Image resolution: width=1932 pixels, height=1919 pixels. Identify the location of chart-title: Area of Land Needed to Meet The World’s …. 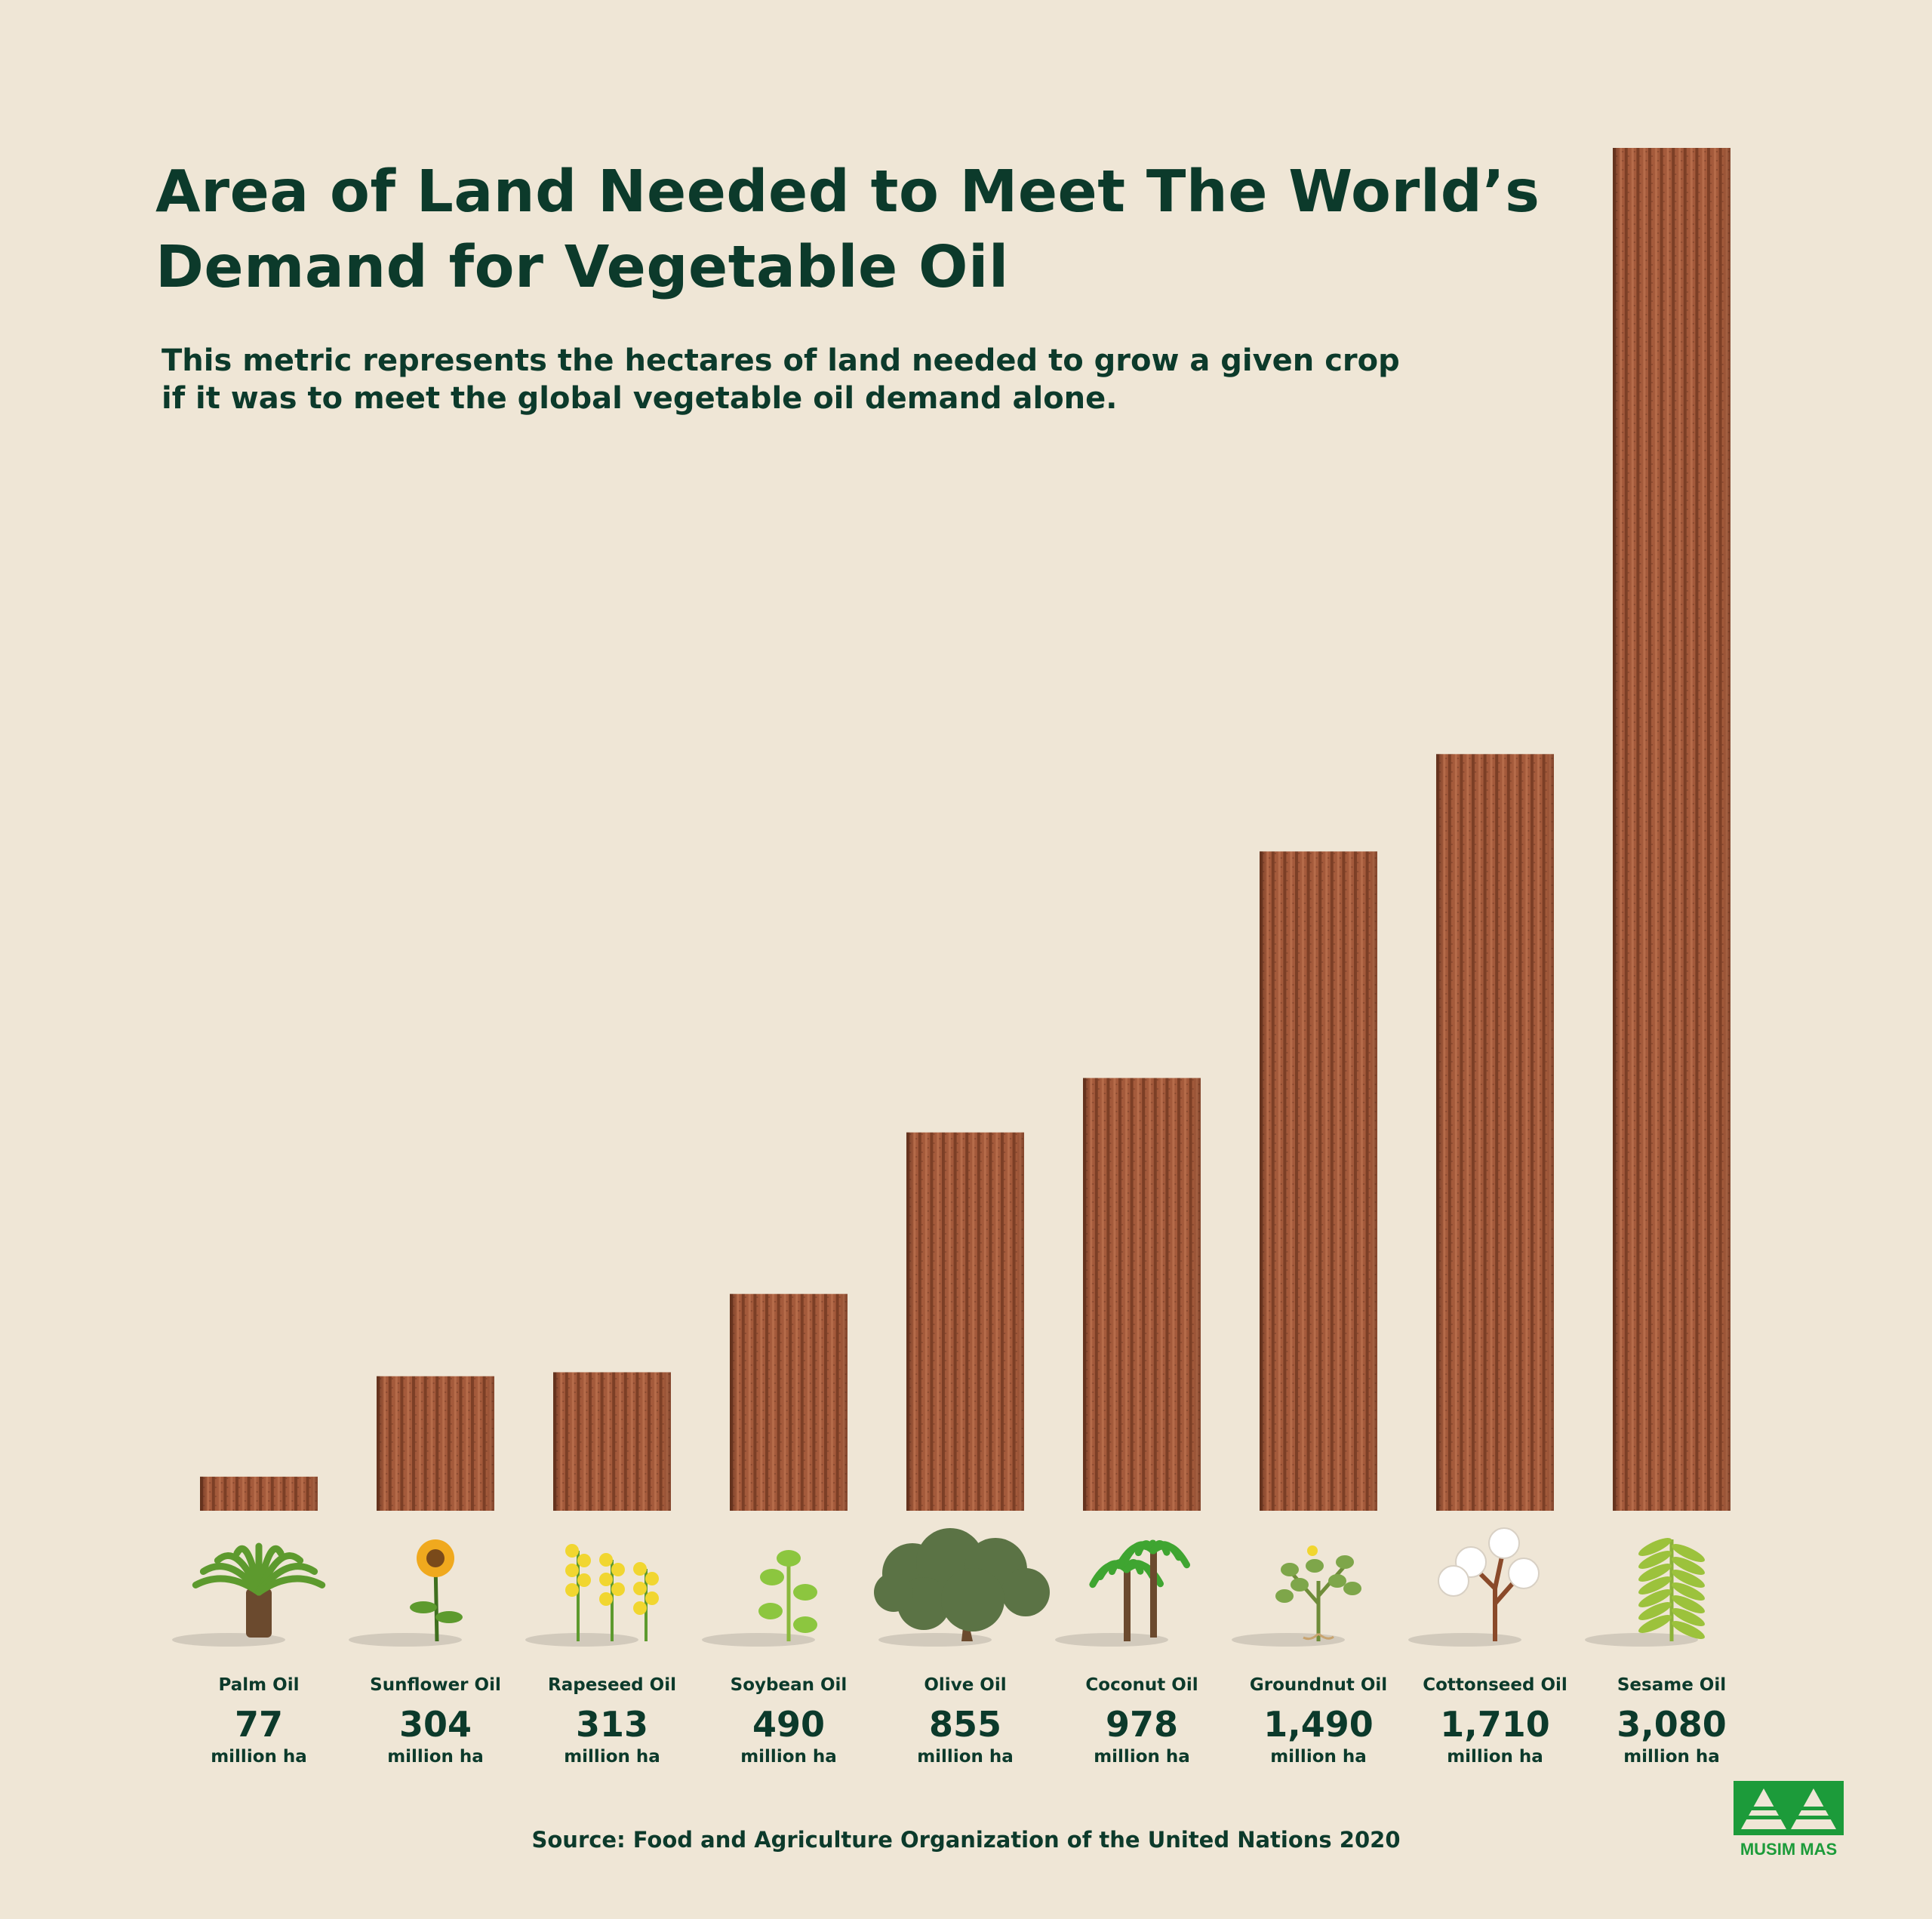
(872, 230).